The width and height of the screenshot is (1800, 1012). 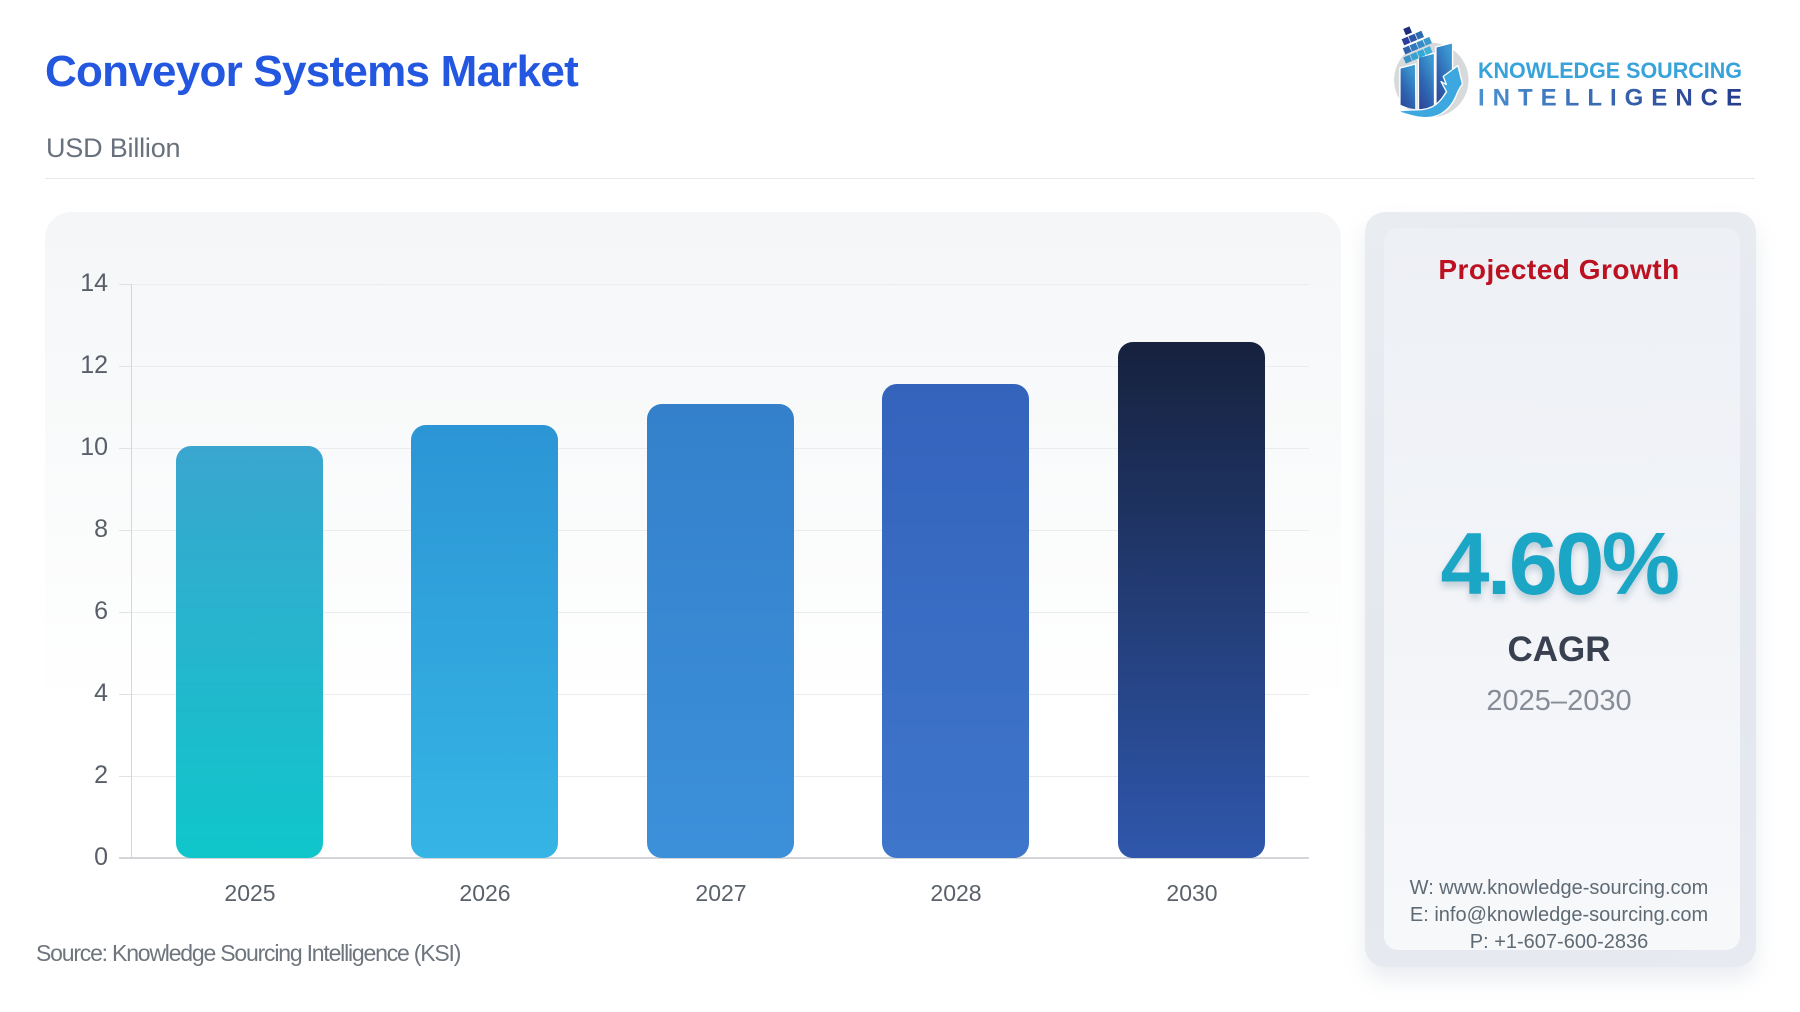 What do you see at coordinates (1610, 70) in the screenshot?
I see `svg-text: KNOWLEDGE SOURCING` at bounding box center [1610, 70].